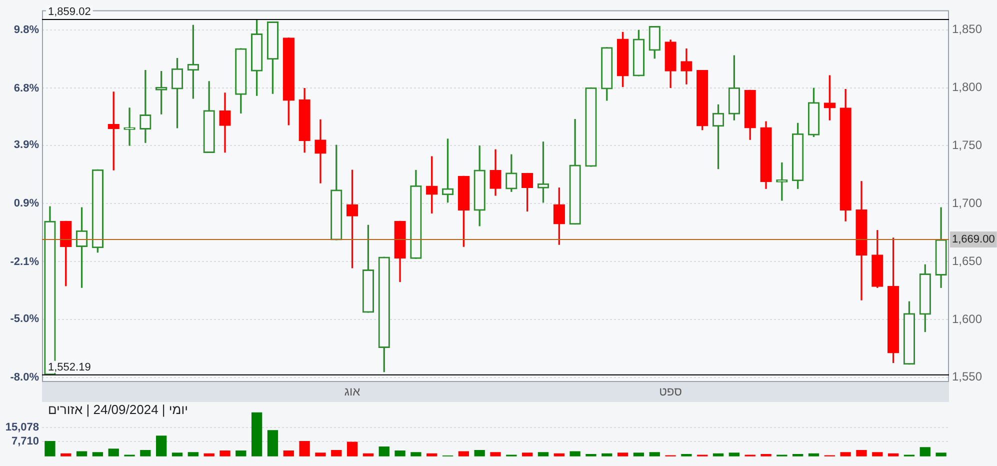 Image resolution: width=997 pixels, height=466 pixels. What do you see at coordinates (25, 318) in the screenshot?
I see `y2-tick-label: -5.0%` at bounding box center [25, 318].